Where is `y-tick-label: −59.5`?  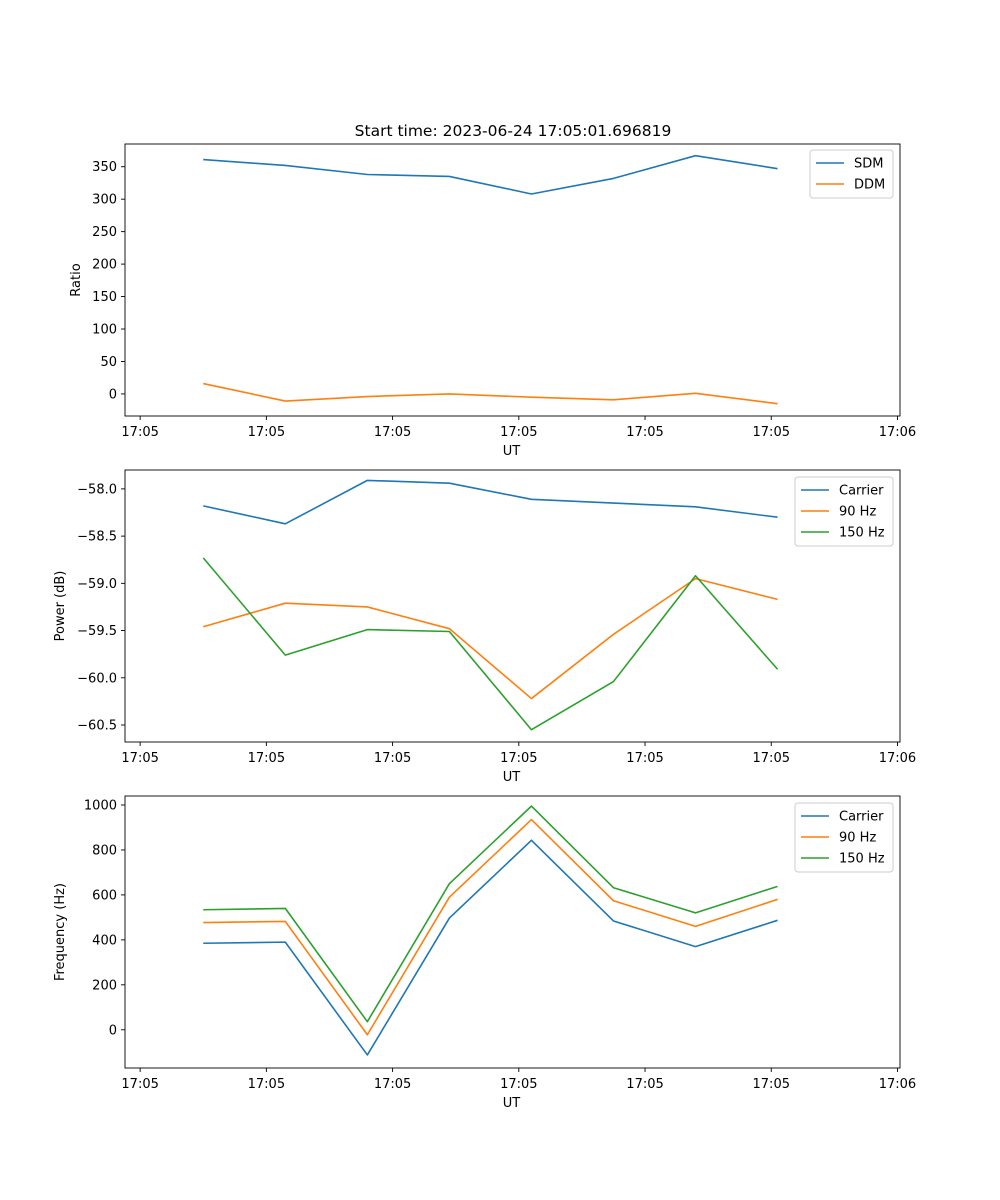
y-tick-label: −59.5 is located at coordinates (97, 631).